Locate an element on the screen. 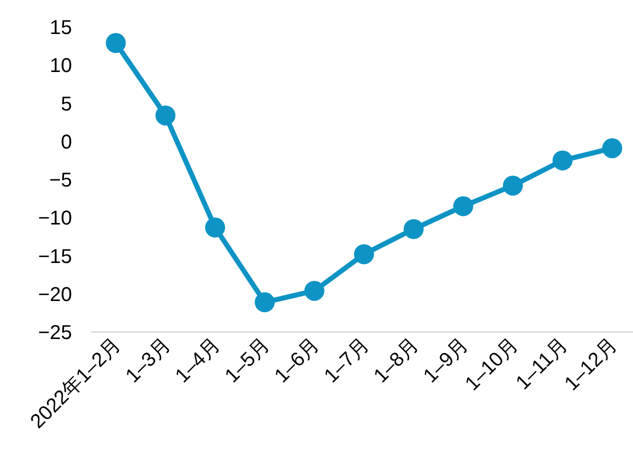  y-tick-label: −10 is located at coordinates (55, 219).